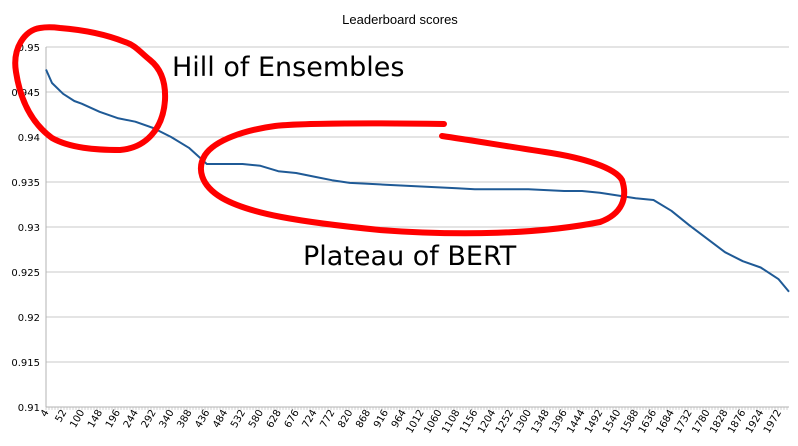  I want to click on y-tick-label: 0.945, so click(25, 93).